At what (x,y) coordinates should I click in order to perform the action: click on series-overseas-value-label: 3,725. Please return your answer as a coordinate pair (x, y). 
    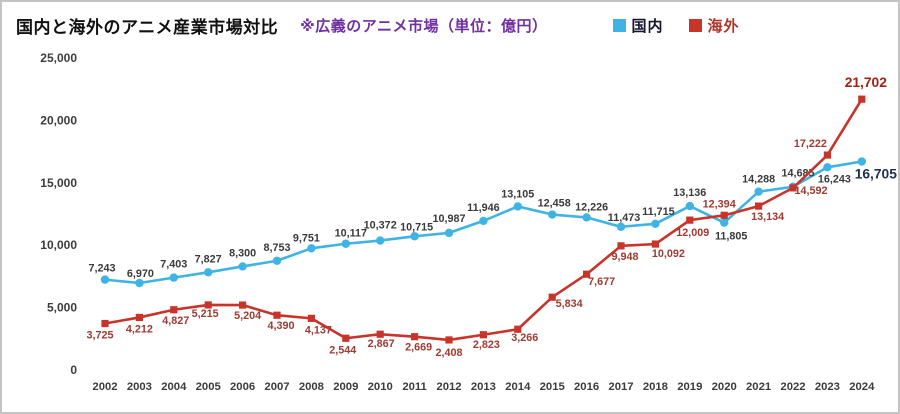
    Looking at the image, I should click on (99, 336).